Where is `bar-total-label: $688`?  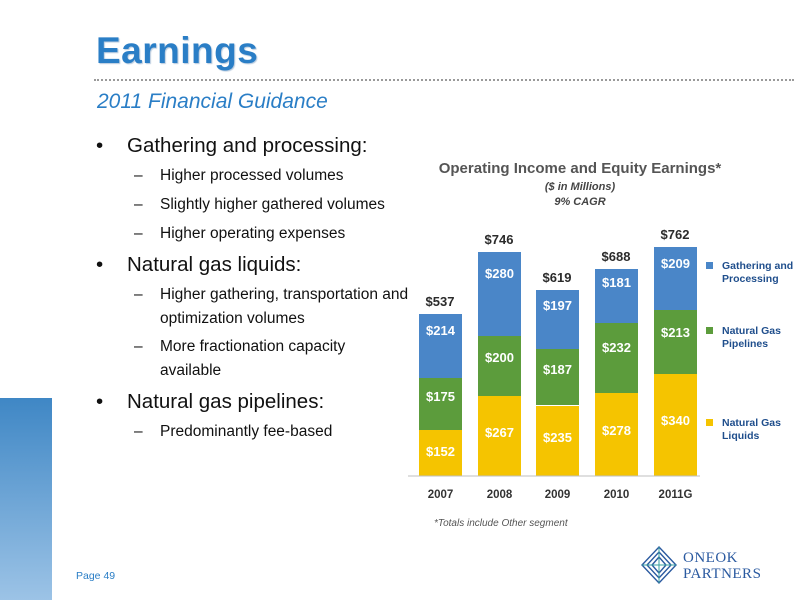
bar-total-label: $688 is located at coordinates (616, 256).